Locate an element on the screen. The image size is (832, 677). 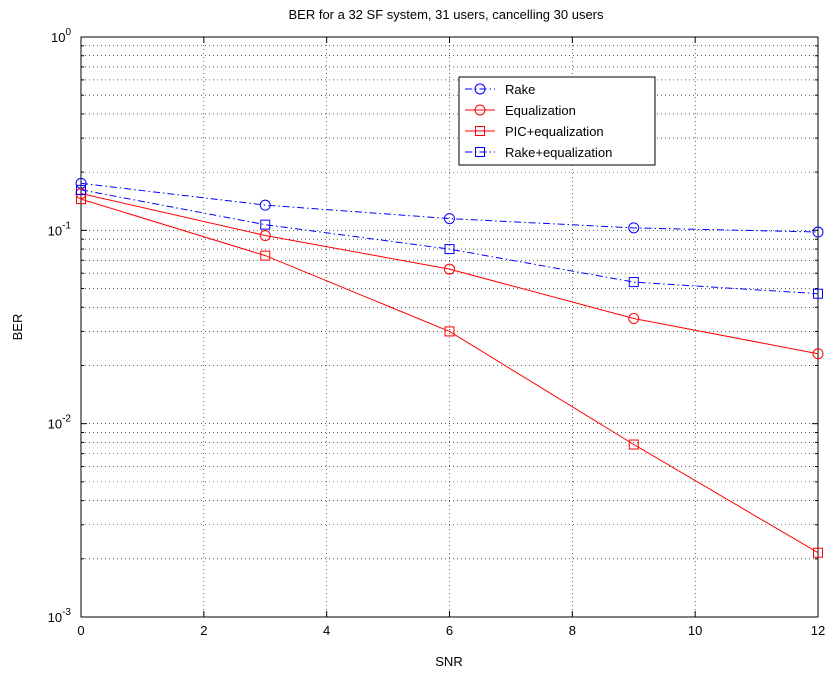
legend-item: Equalization is located at coordinates (520, 110).